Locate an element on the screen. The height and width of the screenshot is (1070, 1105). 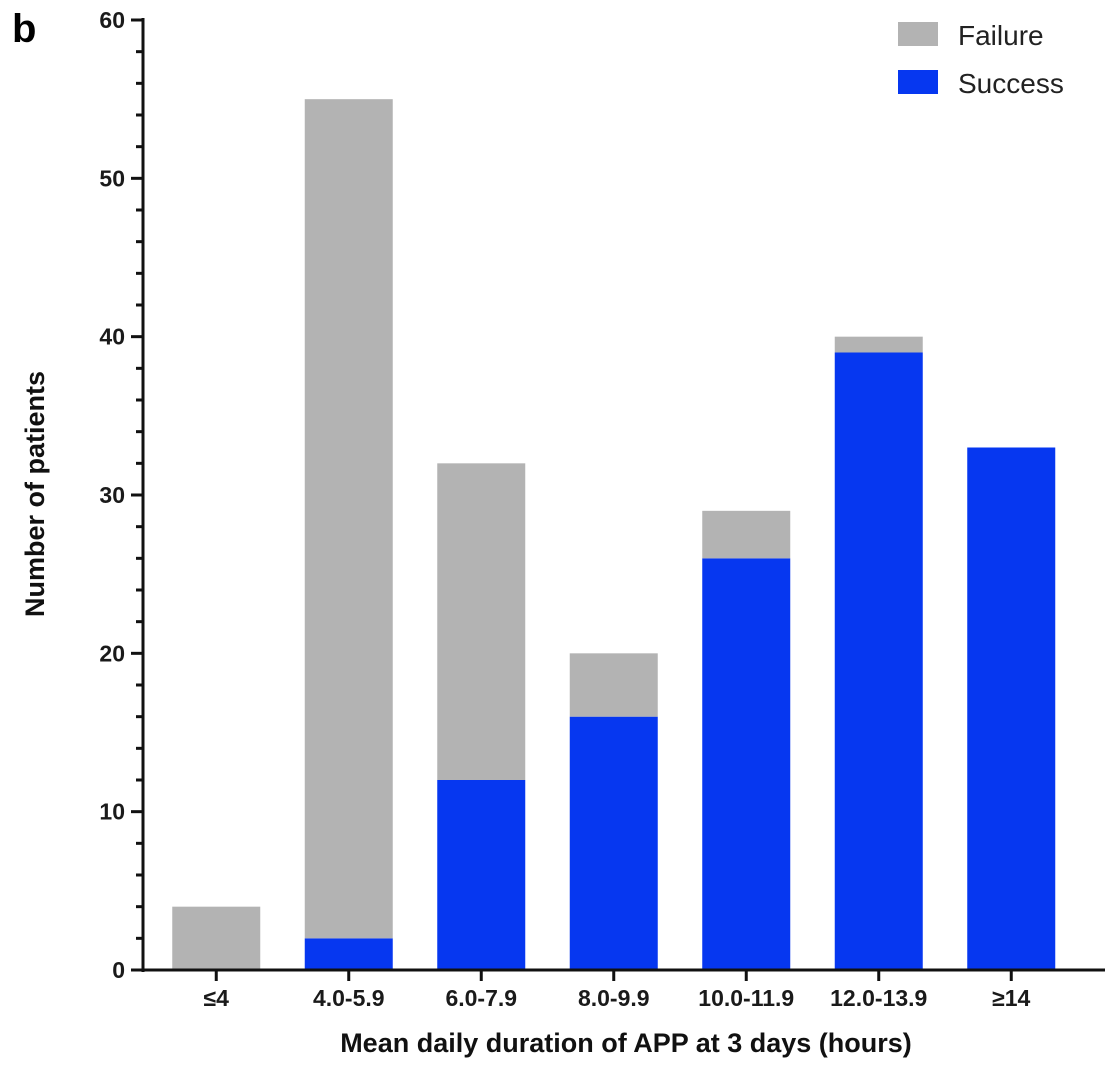
x-tick-label: ≥14 is located at coordinates (1011, 998).